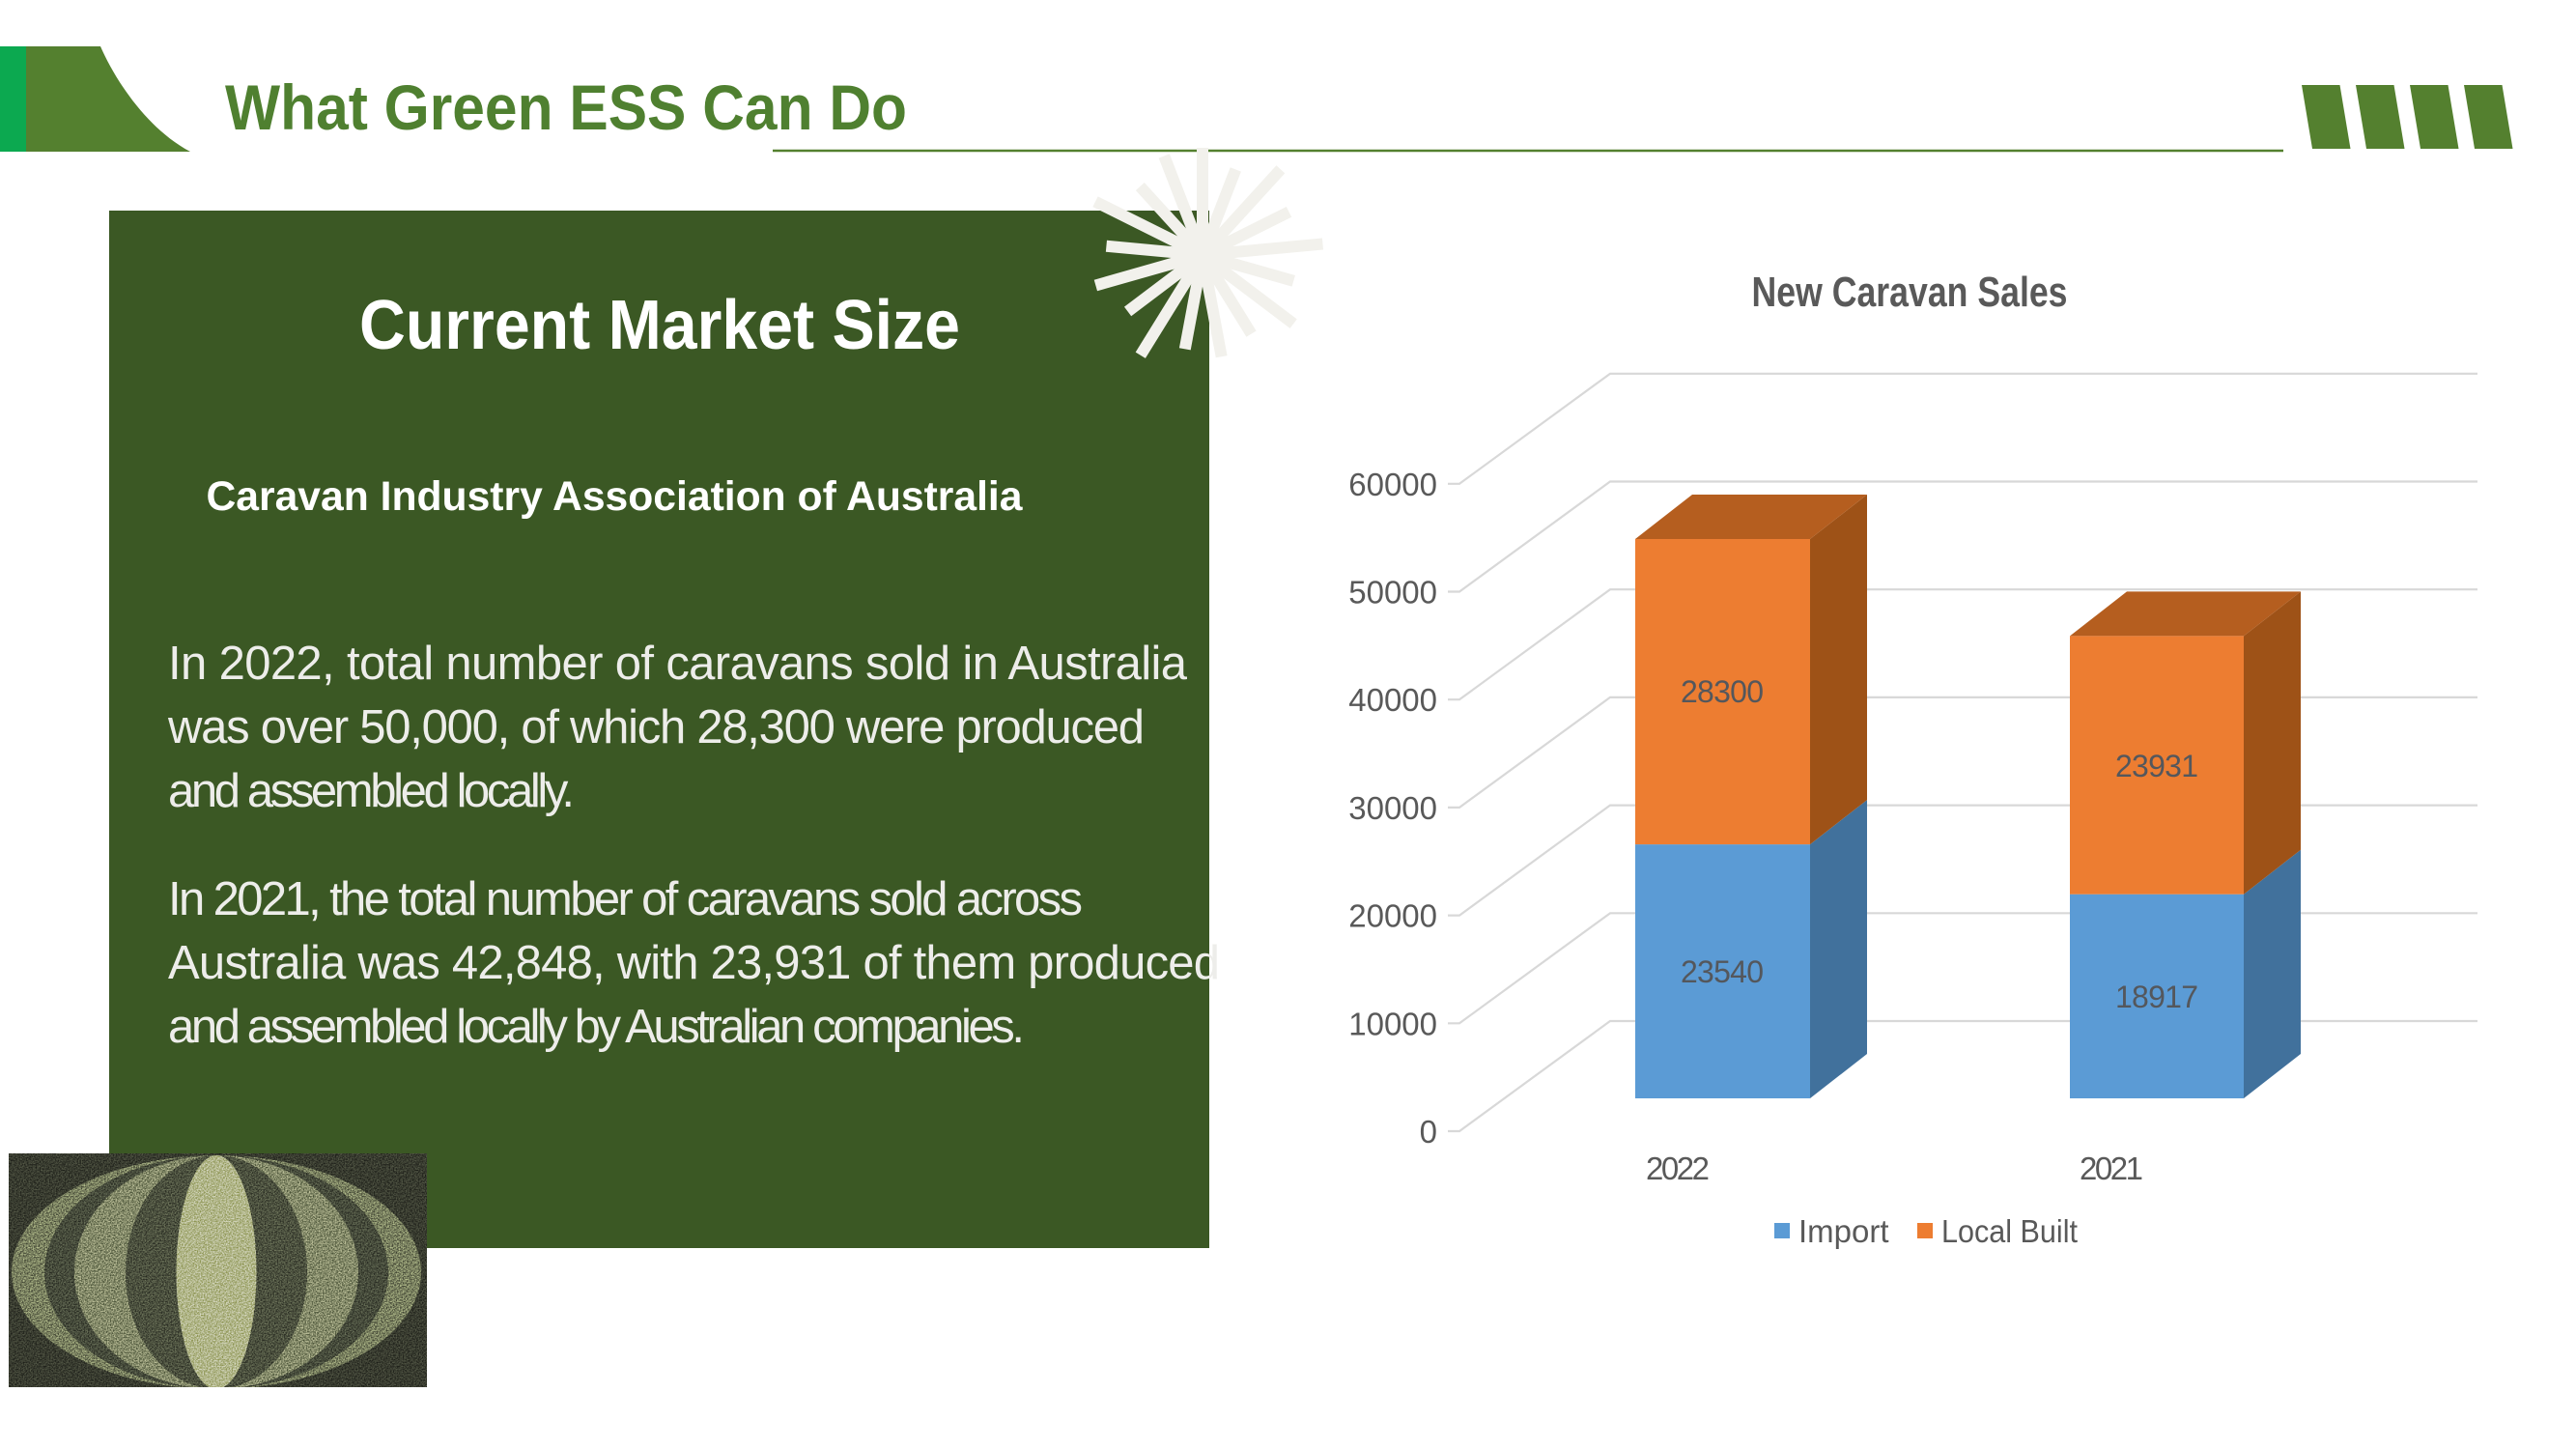 The image size is (2576, 1449). I want to click on svg-text: 28300, so click(1722, 691).